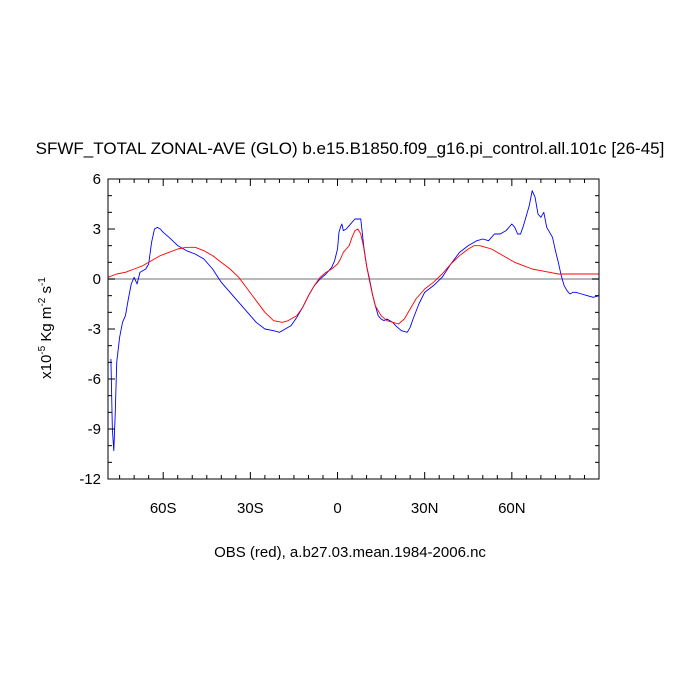  Describe the element at coordinates (90, 479) in the screenshot. I see `y-tick-label: -12` at that location.